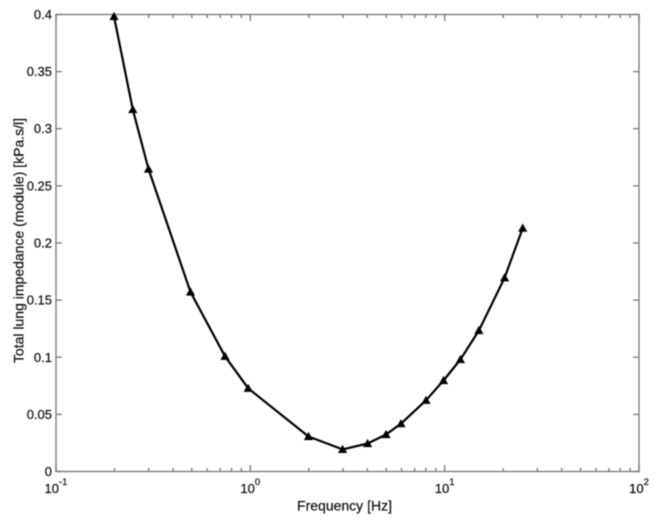  What do you see at coordinates (39, 414) in the screenshot?
I see `svg-text: 0.05` at bounding box center [39, 414].